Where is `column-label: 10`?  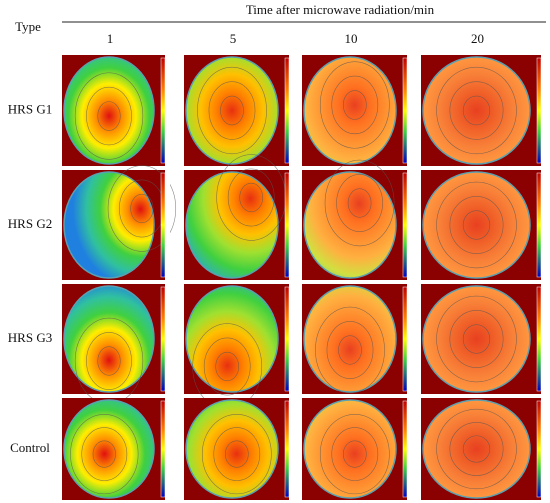
column-label: 10 is located at coordinates (351, 38).